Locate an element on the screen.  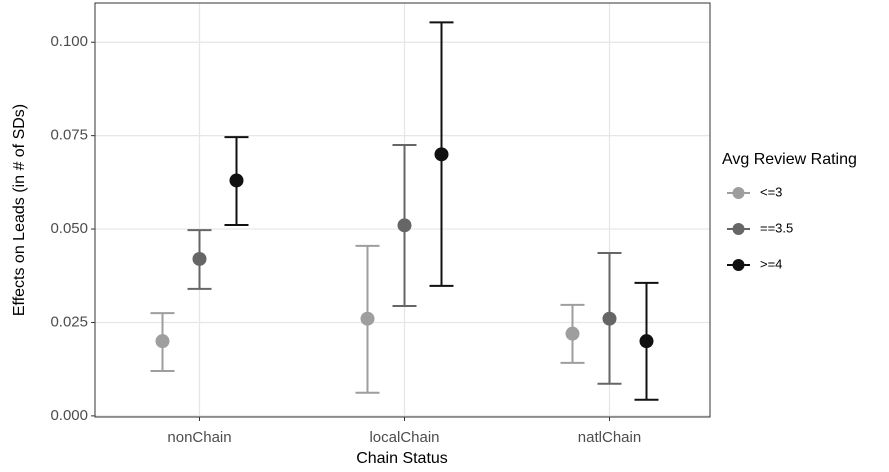
y-tick-label: 0.100 is located at coordinates (69, 41).